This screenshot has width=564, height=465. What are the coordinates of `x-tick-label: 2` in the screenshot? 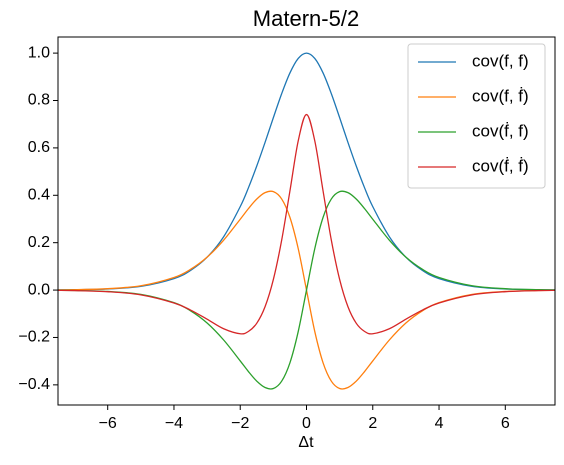 It's located at (372, 423).